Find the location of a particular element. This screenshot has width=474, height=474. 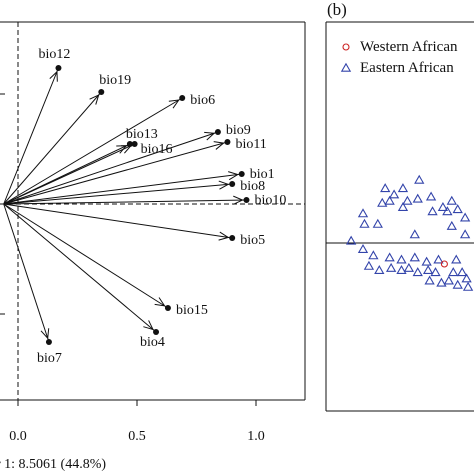

vector-bio6 is located at coordinates (93, 151).